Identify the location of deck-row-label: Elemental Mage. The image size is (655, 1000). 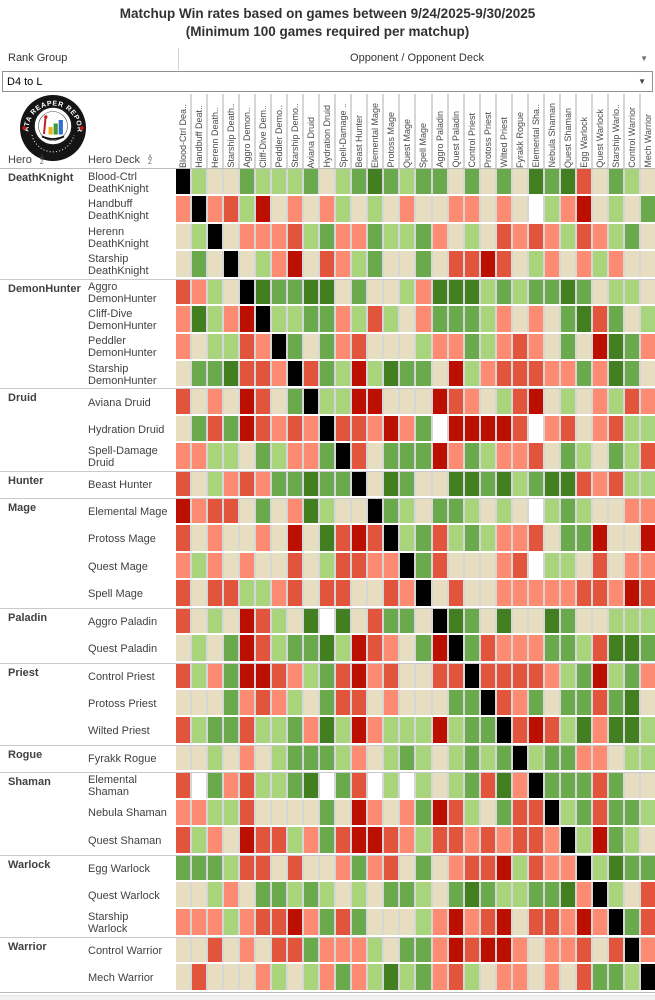
(128, 512).